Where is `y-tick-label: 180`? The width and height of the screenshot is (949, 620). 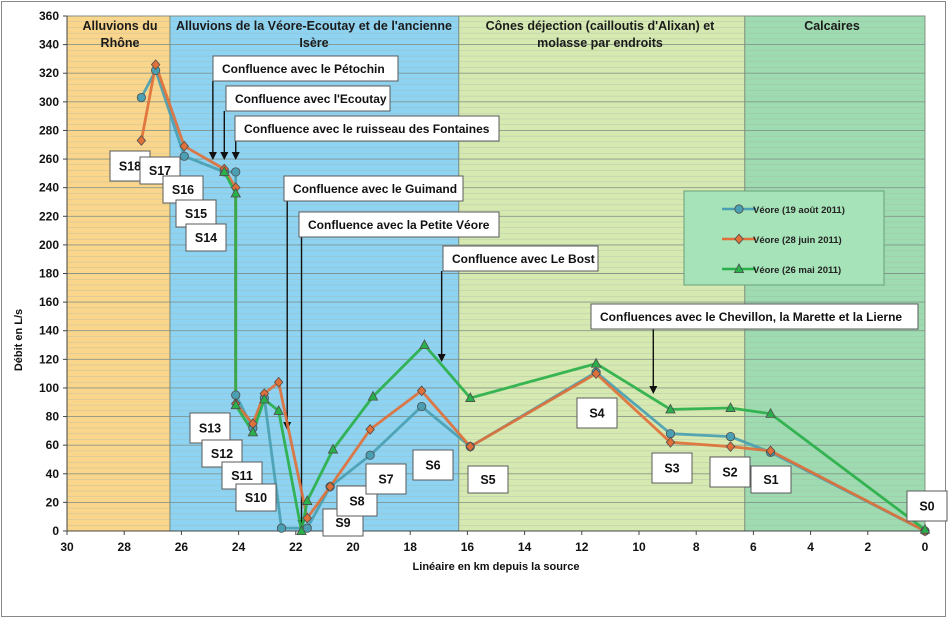
y-tick-label: 180 is located at coordinates (49, 274).